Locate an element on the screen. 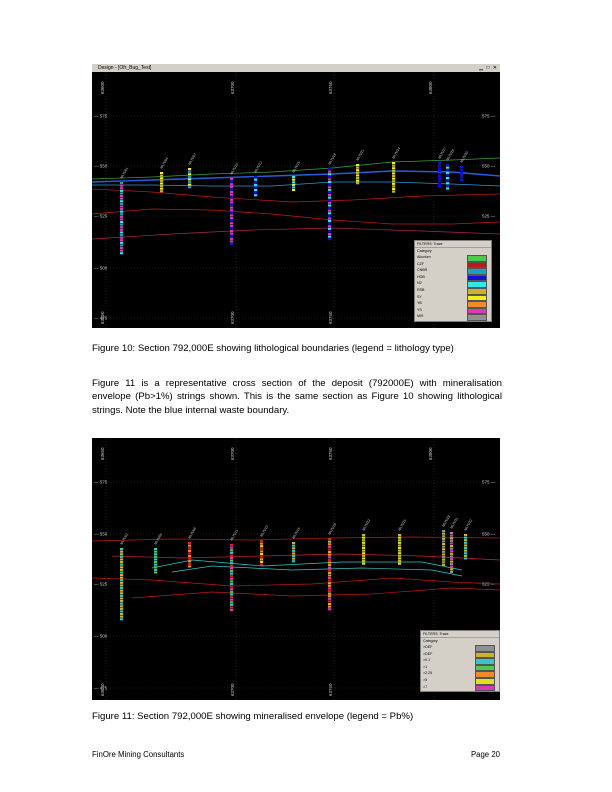 The height and width of the screenshot is (792, 612). drillhole-label: MLP024 is located at coordinates (396, 152).